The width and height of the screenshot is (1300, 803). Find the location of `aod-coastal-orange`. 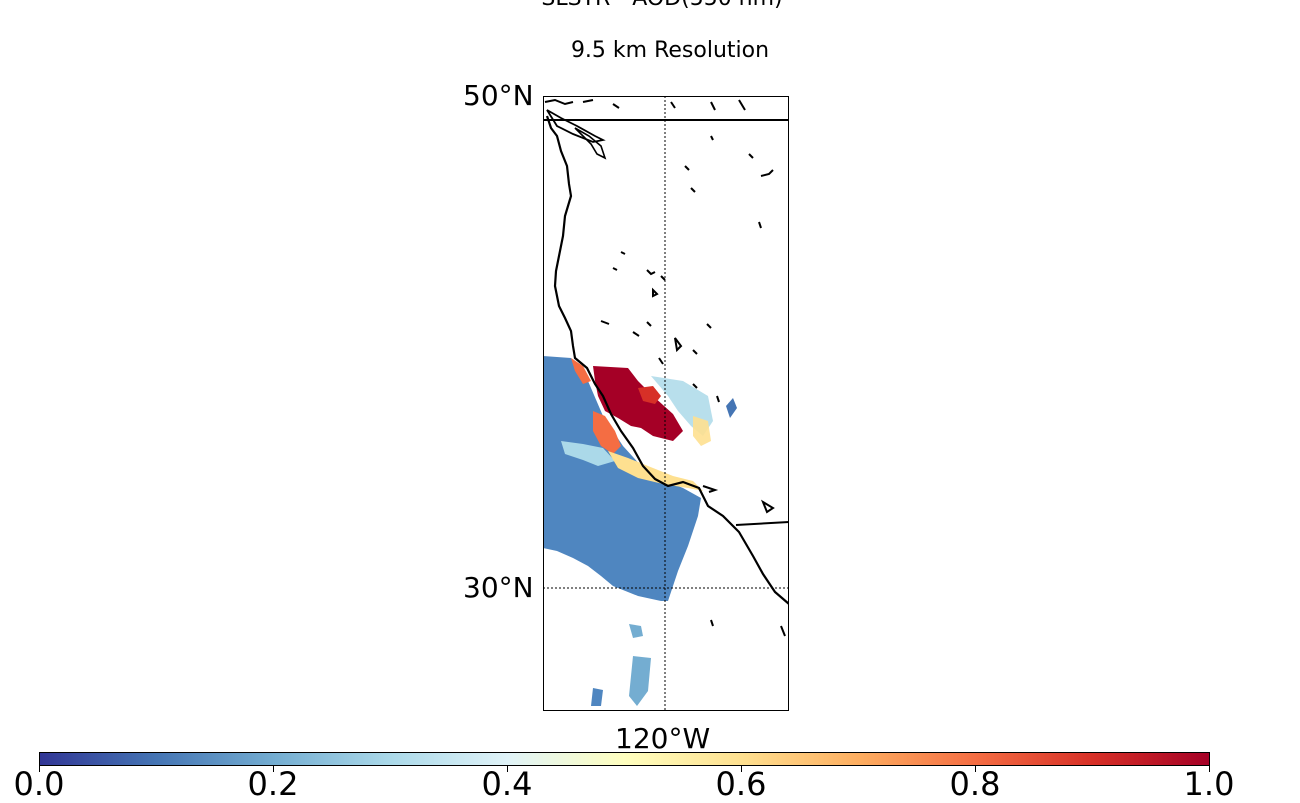

aod-coastal-orange is located at coordinates (581, 371).